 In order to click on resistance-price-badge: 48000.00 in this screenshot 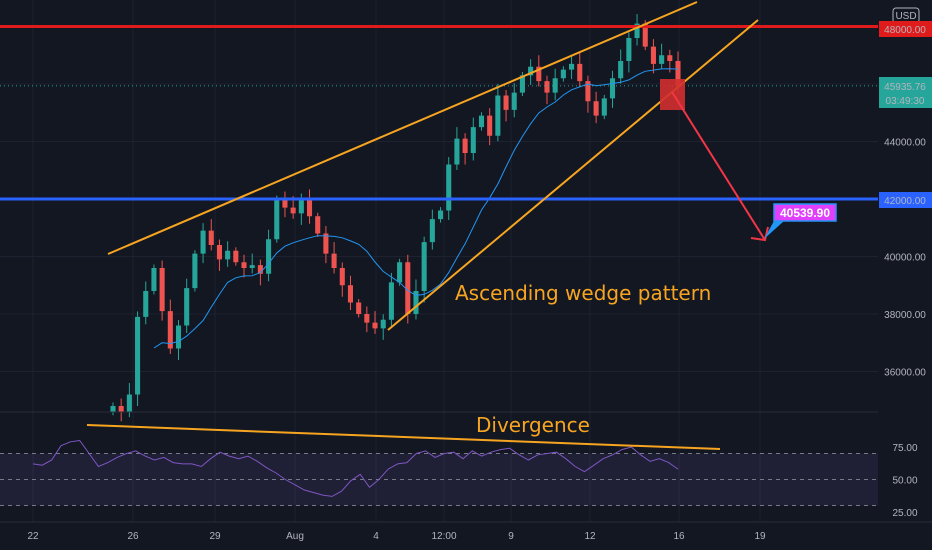, I will do `click(905, 29)`.